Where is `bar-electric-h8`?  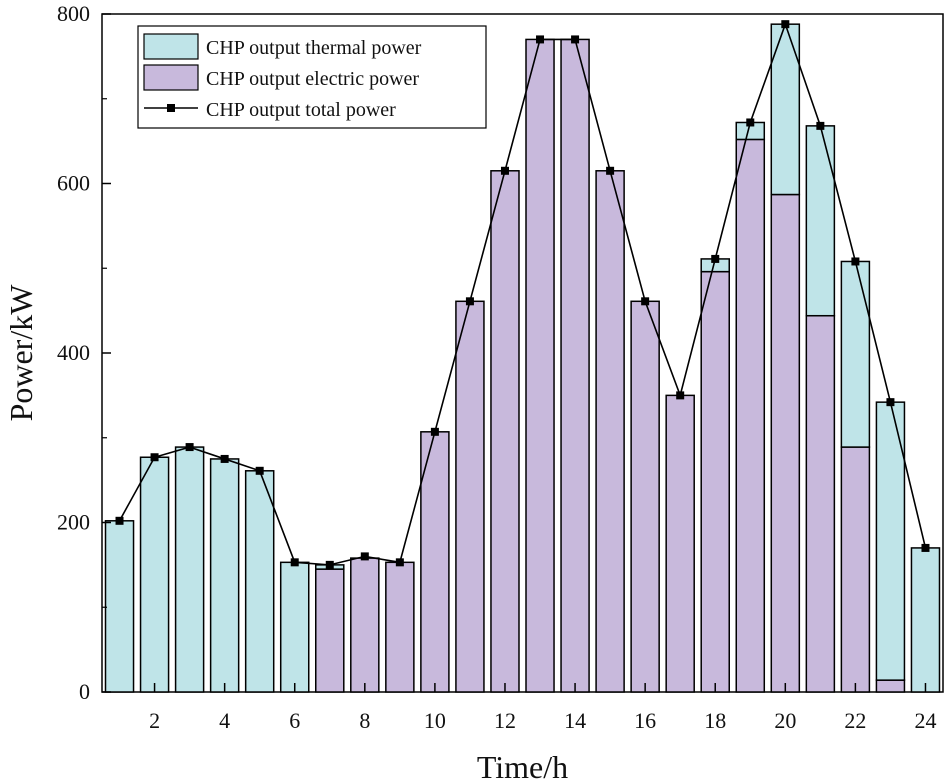 bar-electric-h8 is located at coordinates (365, 625).